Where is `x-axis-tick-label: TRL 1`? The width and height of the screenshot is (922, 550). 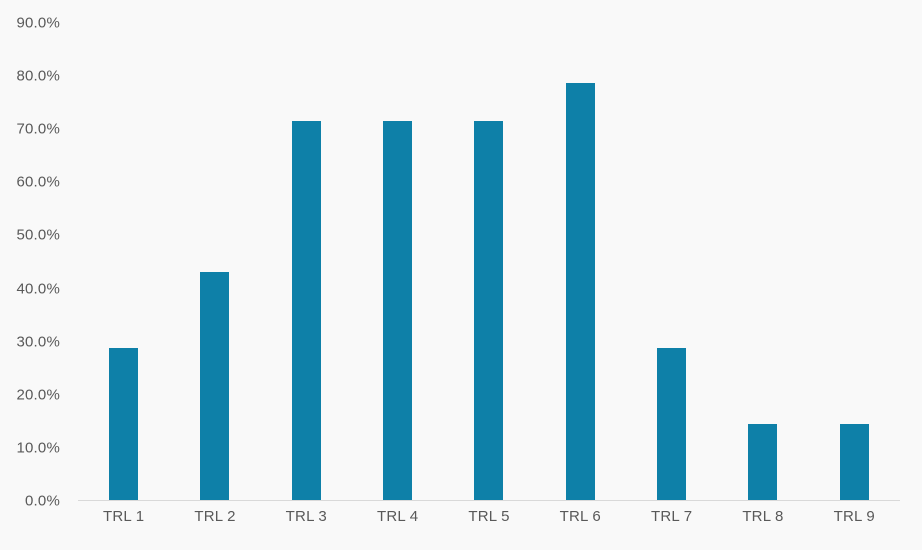 x-axis-tick-label: TRL 1 is located at coordinates (124, 516).